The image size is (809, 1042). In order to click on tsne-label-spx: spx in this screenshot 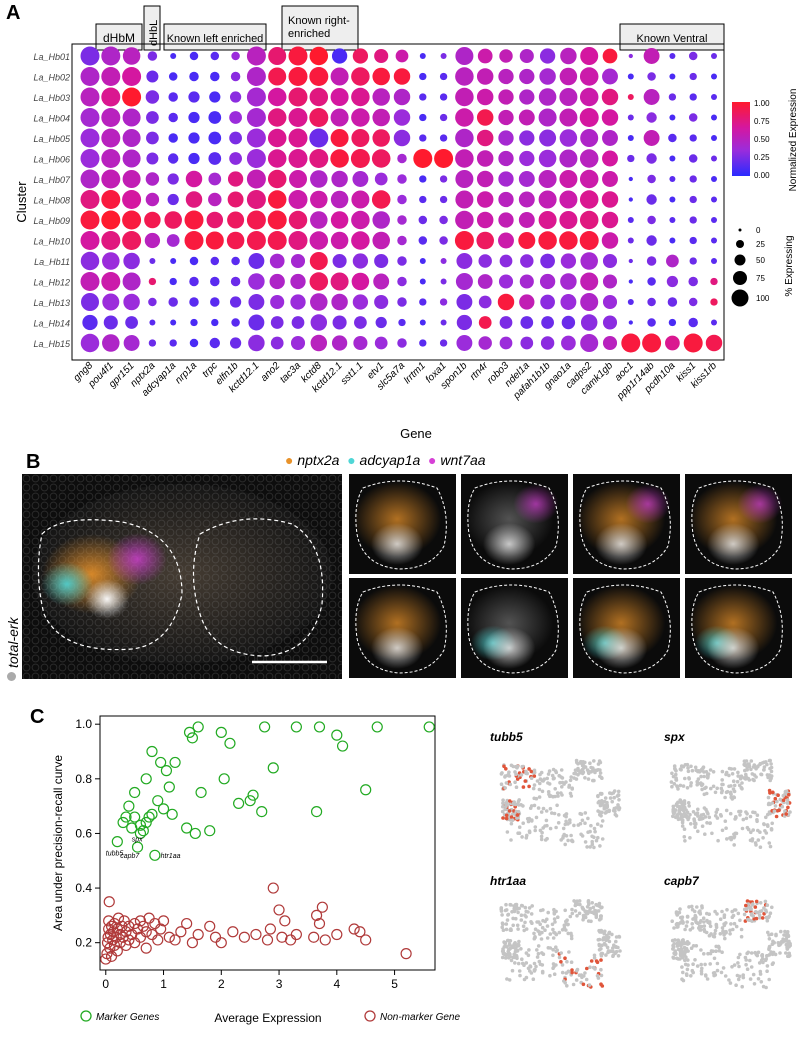, I will do `click(674, 737)`.